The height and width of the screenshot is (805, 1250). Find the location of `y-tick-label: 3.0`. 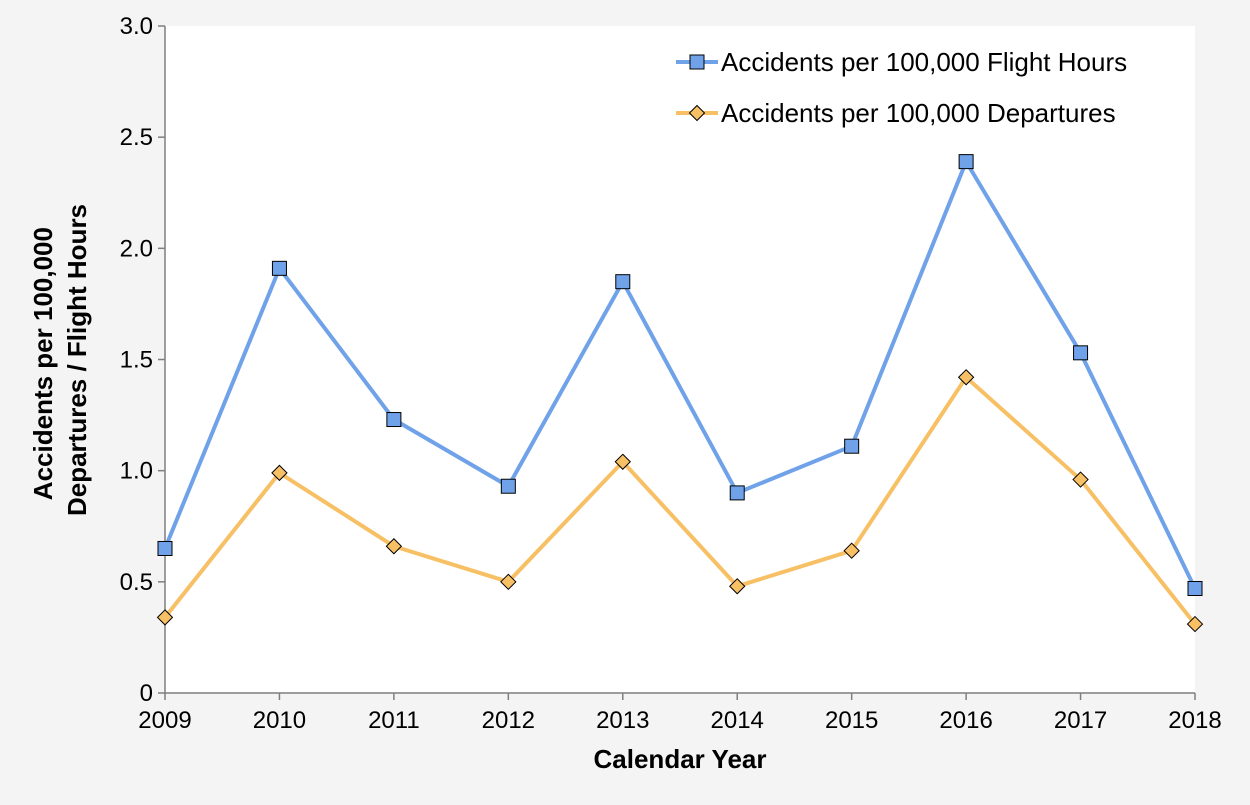

y-tick-label: 3.0 is located at coordinates (136, 26).